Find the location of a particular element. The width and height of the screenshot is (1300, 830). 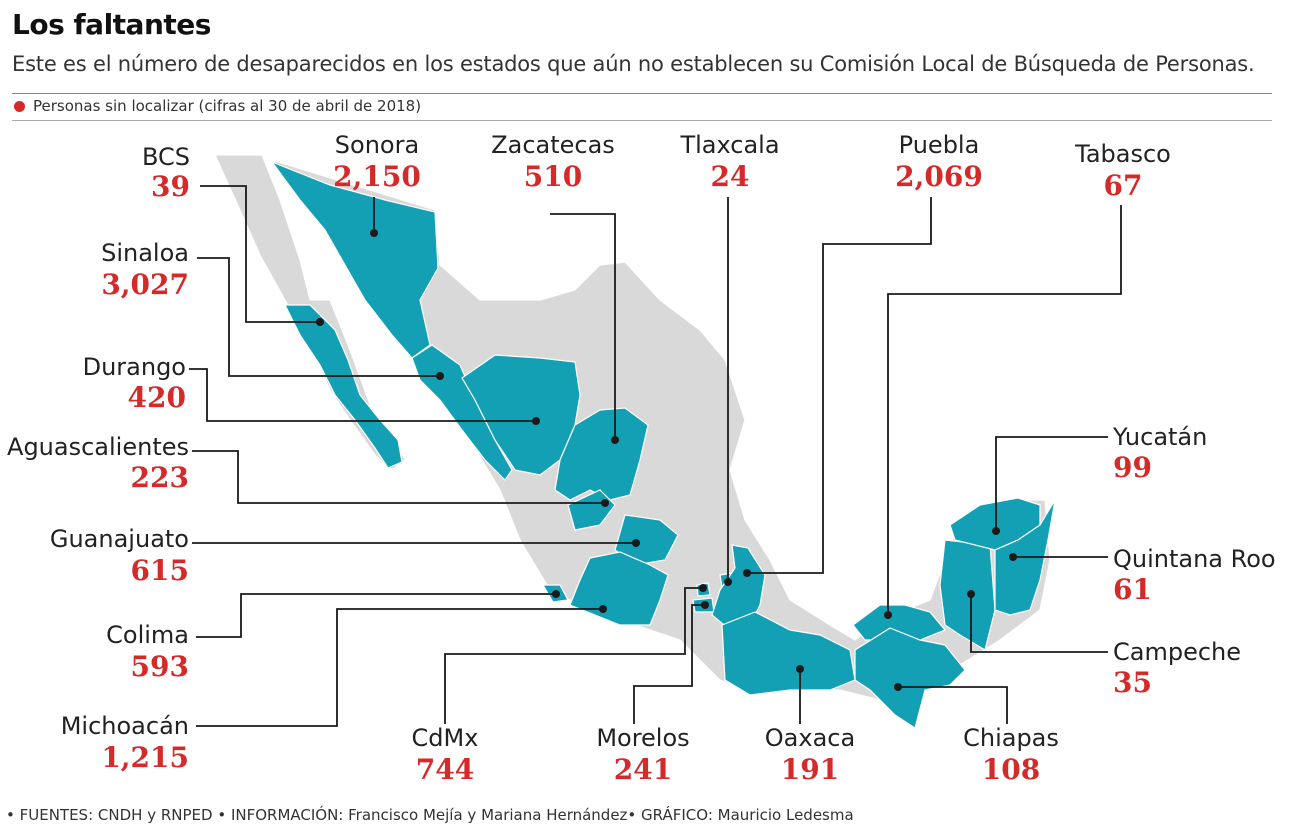

pin-cdmx is located at coordinates (703, 588).